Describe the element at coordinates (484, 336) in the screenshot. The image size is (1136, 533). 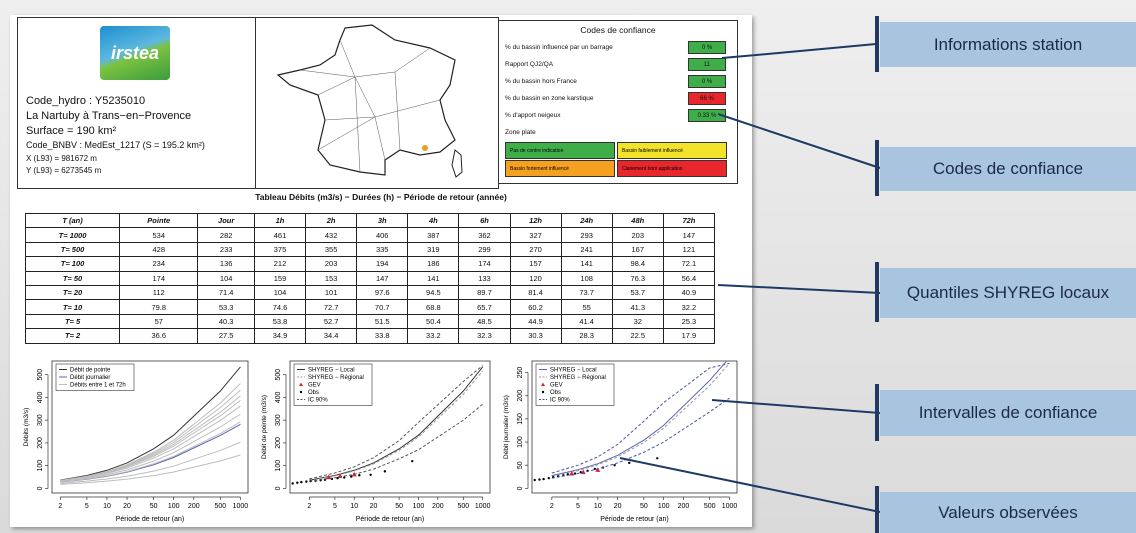
I see `table-cell: 32.3` at that location.